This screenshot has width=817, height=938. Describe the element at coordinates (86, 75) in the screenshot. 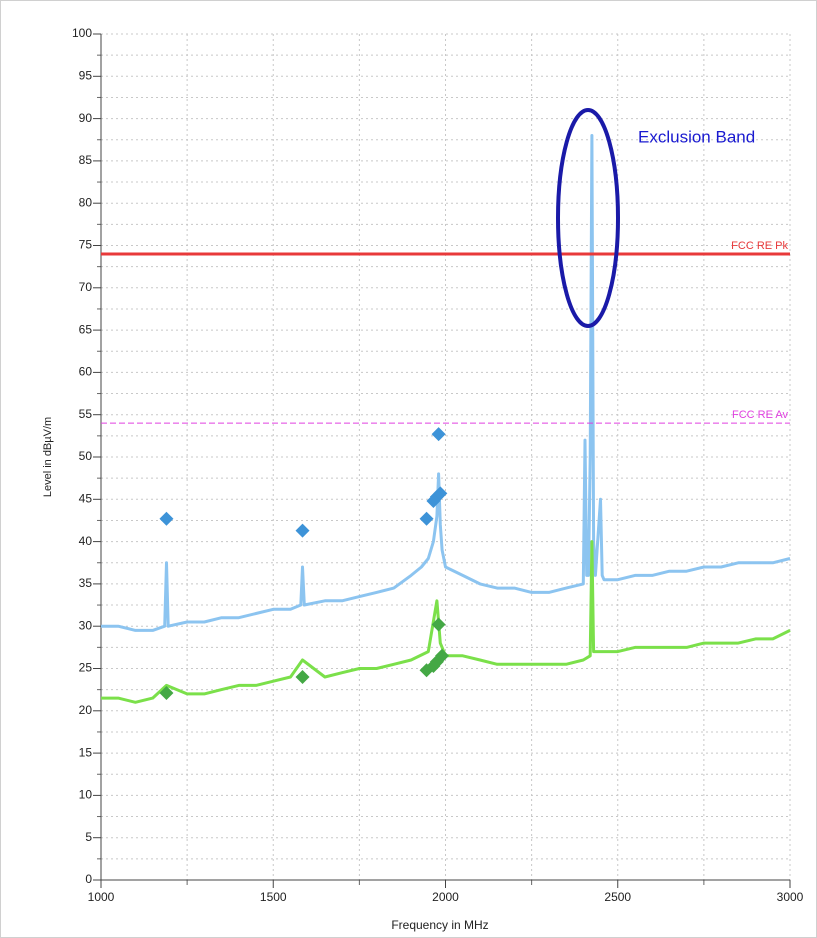

I see `y-tick-label: 95` at that location.